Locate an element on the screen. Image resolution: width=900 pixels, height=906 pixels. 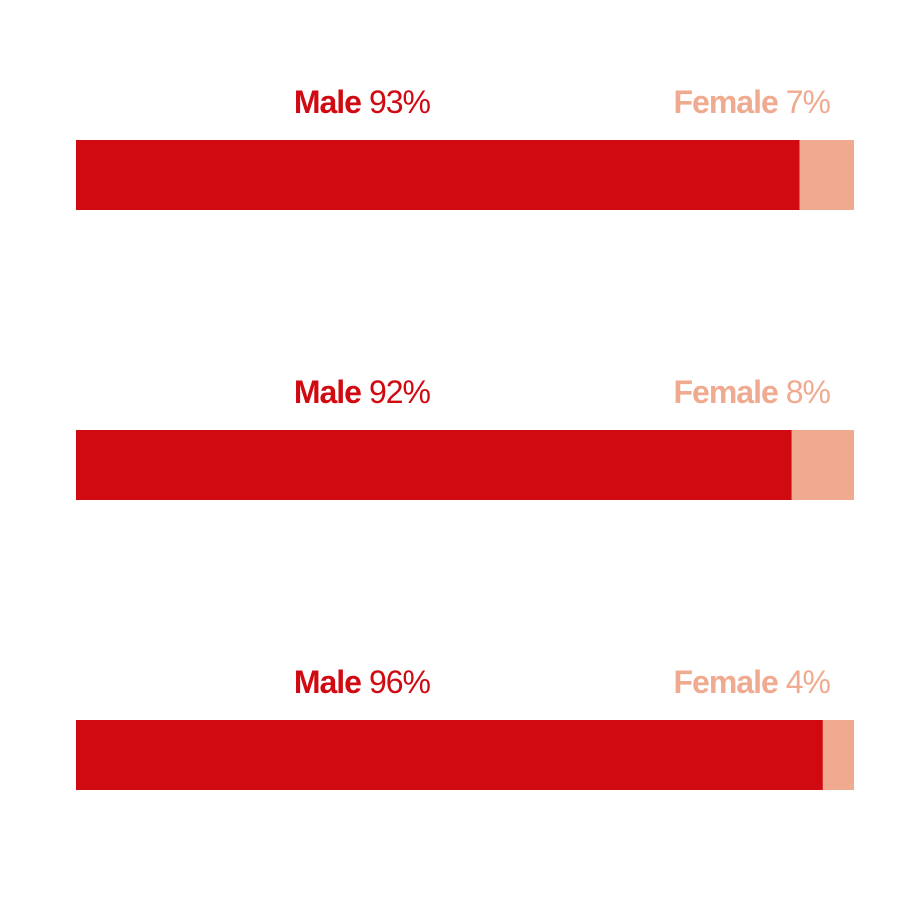
bar-label: Male 93% is located at coordinates (362, 102).